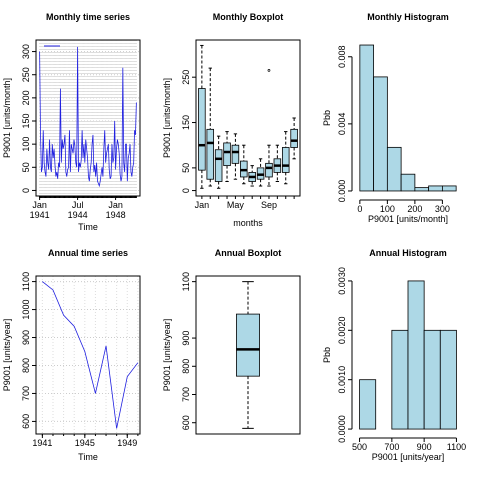 This screenshot has width=480, height=480. I want to click on y-tick-label: 0.0000, so click(342, 429).